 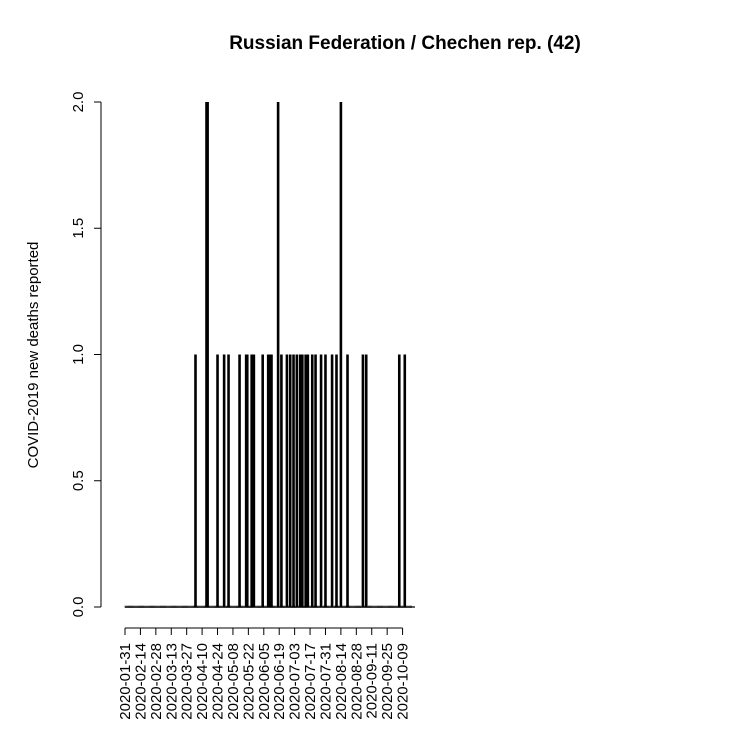 What do you see at coordinates (233, 681) in the screenshot?
I see `x-tick-label: 2020-05-08` at bounding box center [233, 681].